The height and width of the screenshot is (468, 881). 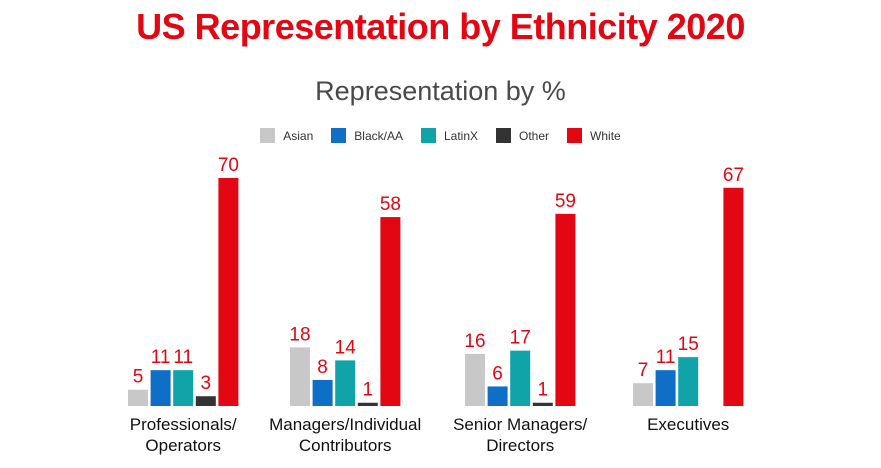 I want to click on data-label-other-3: 1, so click(x=543, y=390).